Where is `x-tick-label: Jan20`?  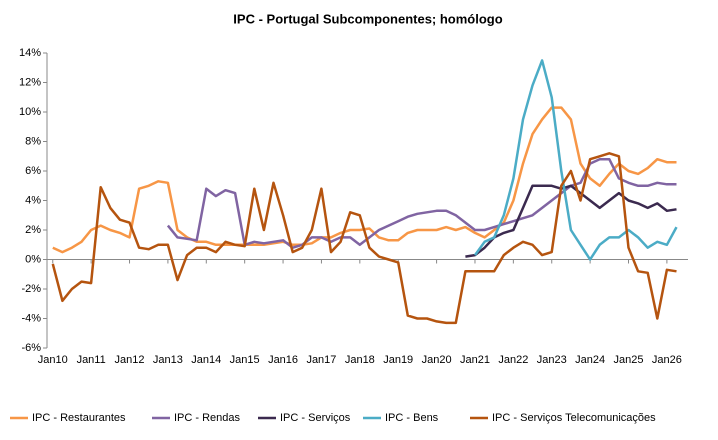 x-tick-label: Jan20 is located at coordinates (437, 360).